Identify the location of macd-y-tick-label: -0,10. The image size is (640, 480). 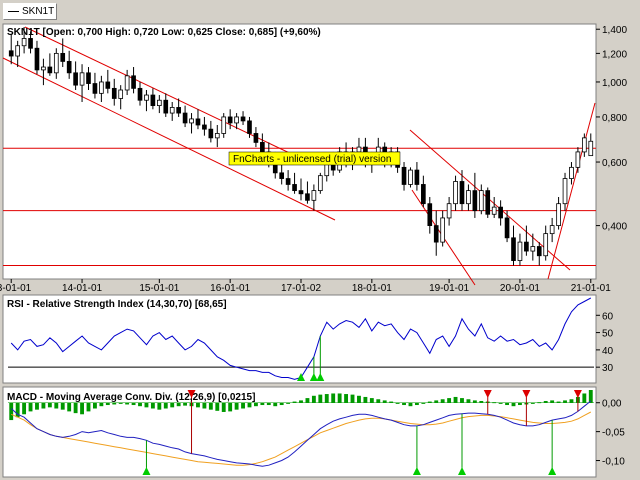
(613, 462).